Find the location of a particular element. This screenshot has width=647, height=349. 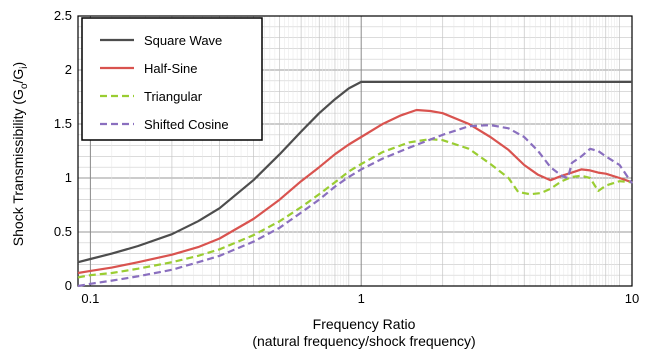

x-tick-labels: 0.1 1 10 is located at coordinates (360, 298).